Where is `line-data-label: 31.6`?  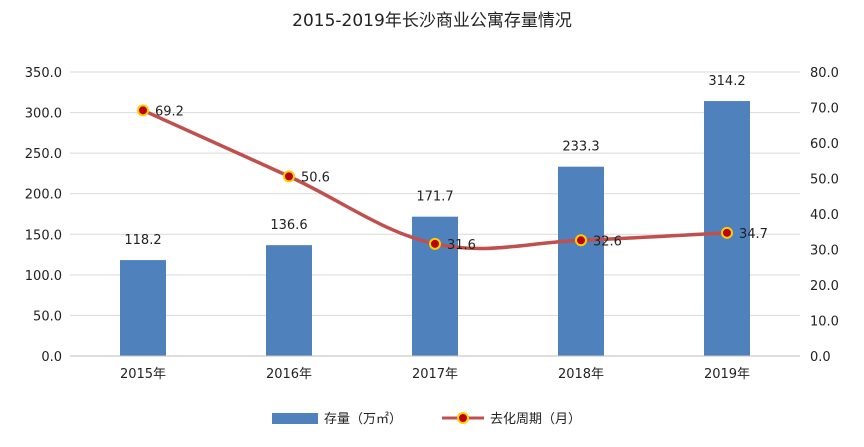 line-data-label: 31.6 is located at coordinates (461, 245).